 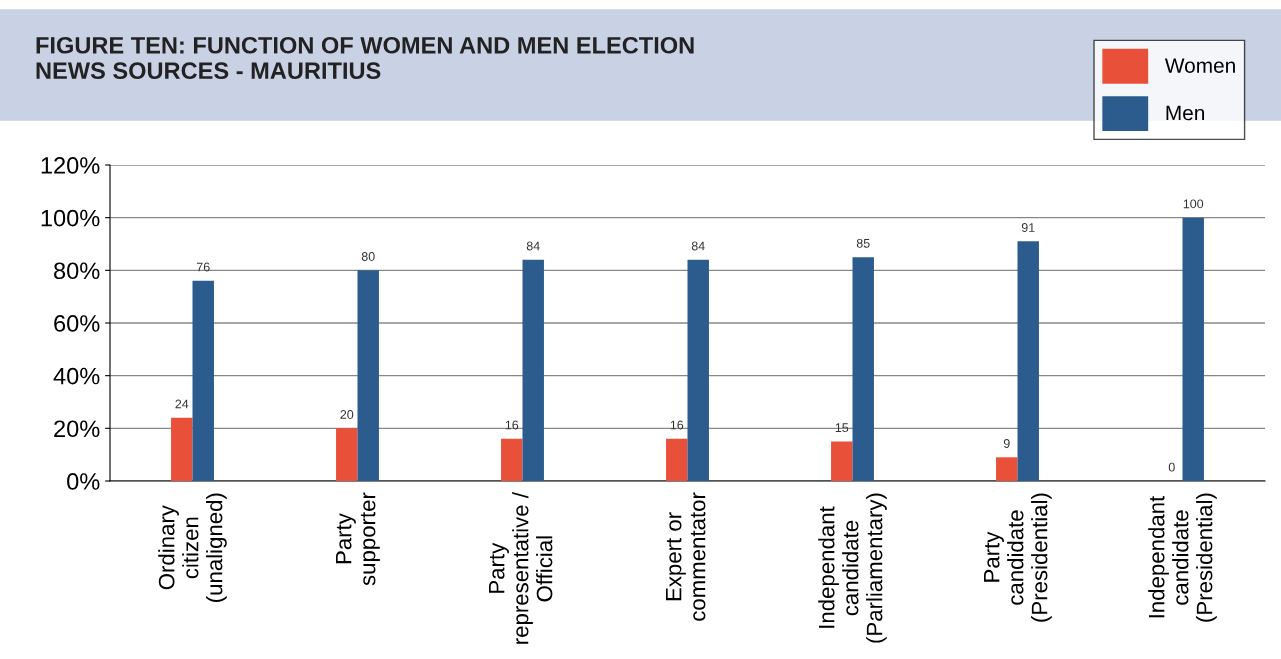 I want to click on x-tick-label: Party representative / Official, so click(x=521, y=568).